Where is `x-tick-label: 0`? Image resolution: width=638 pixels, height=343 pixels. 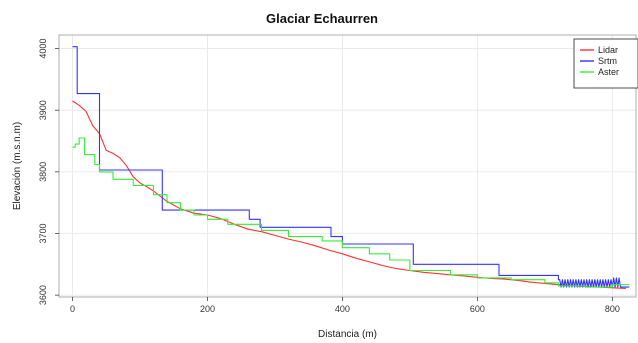
x-tick-label: 0 is located at coordinates (72, 309).